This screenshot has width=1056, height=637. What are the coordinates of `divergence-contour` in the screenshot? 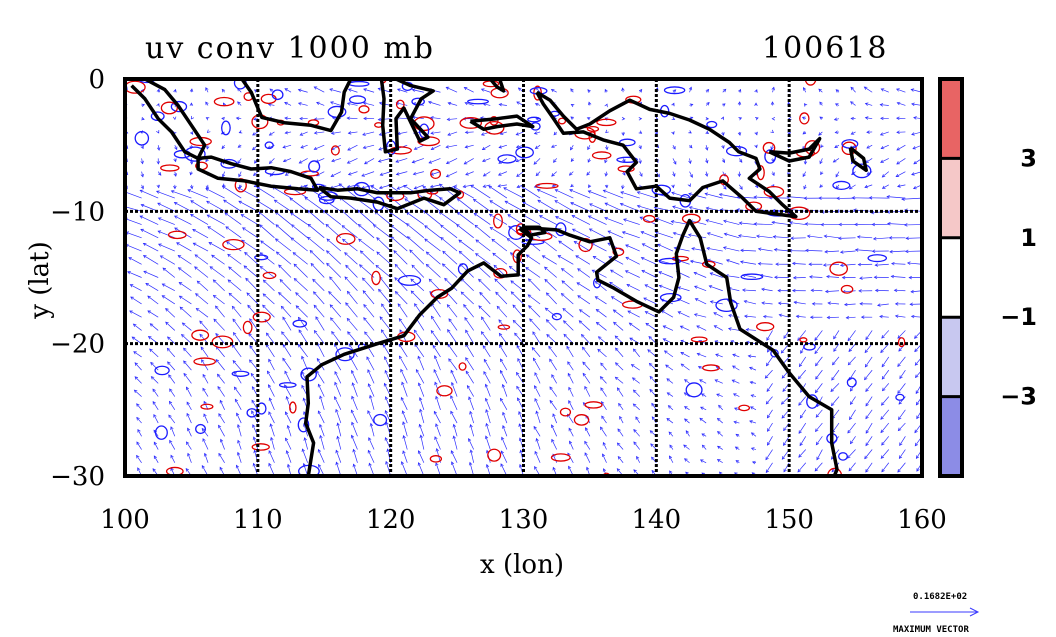 It's located at (533, 242).